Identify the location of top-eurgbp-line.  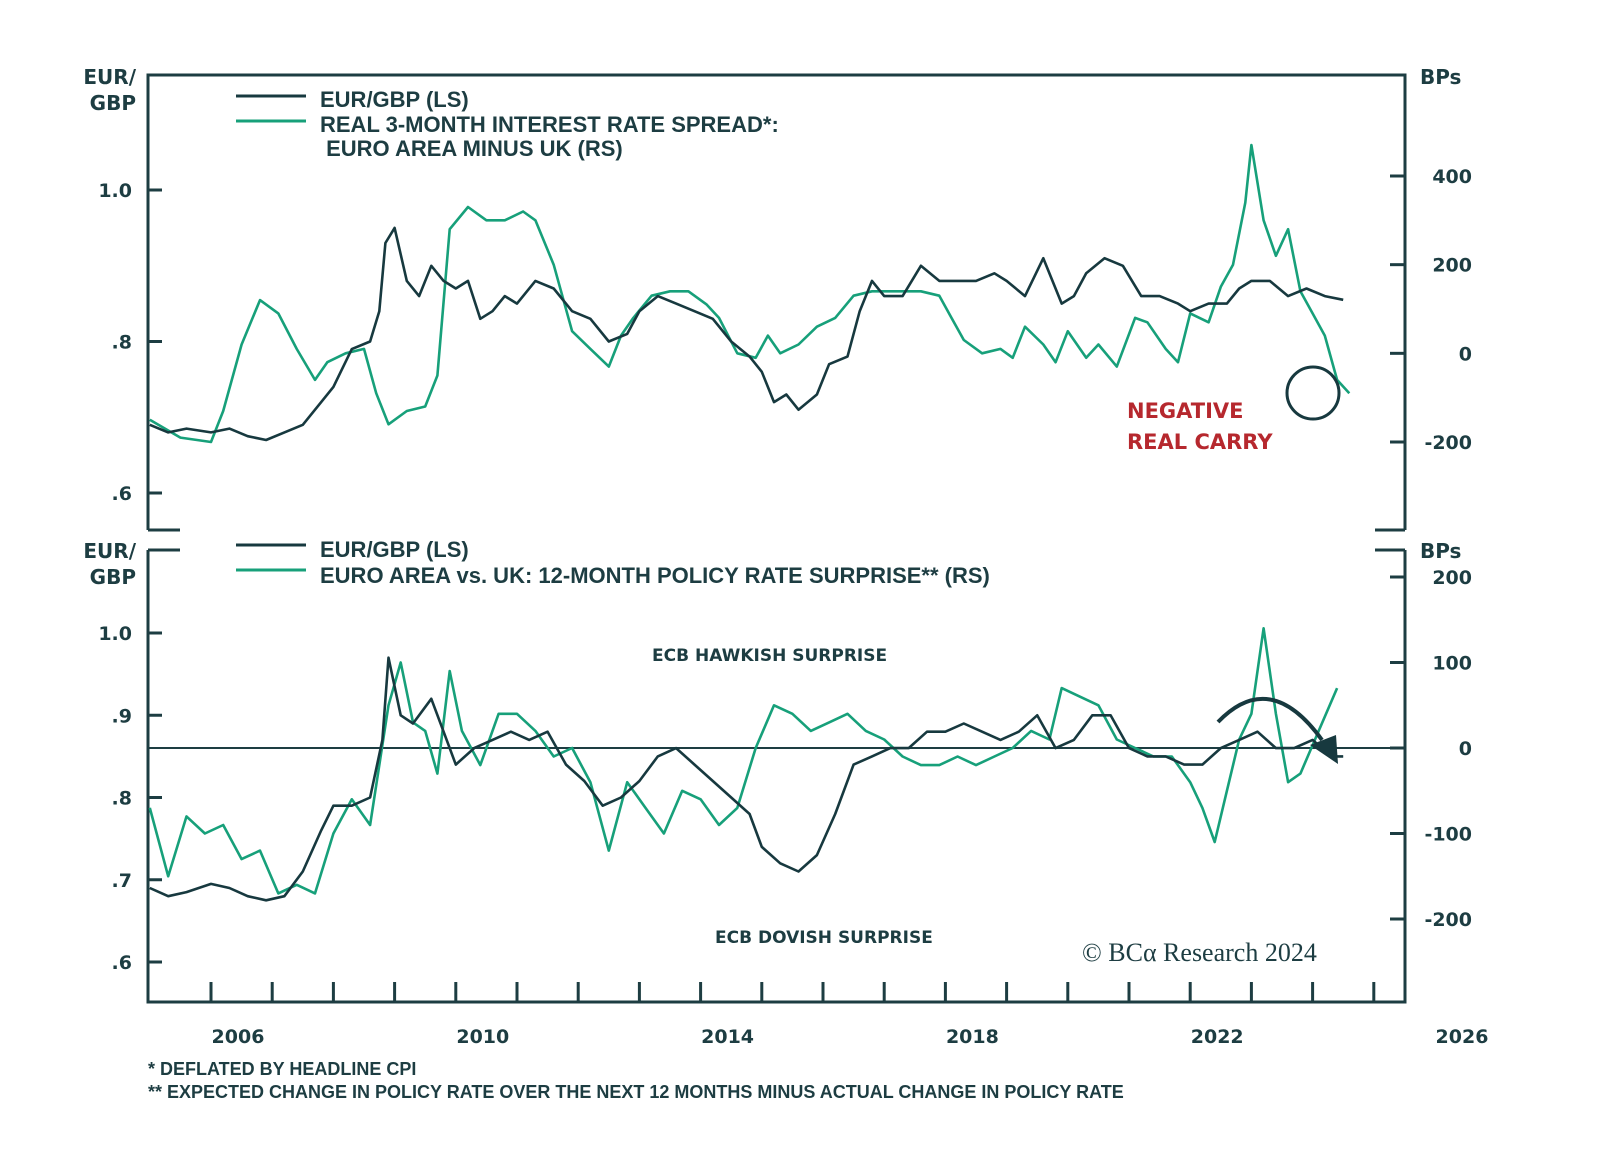
(746, 334).